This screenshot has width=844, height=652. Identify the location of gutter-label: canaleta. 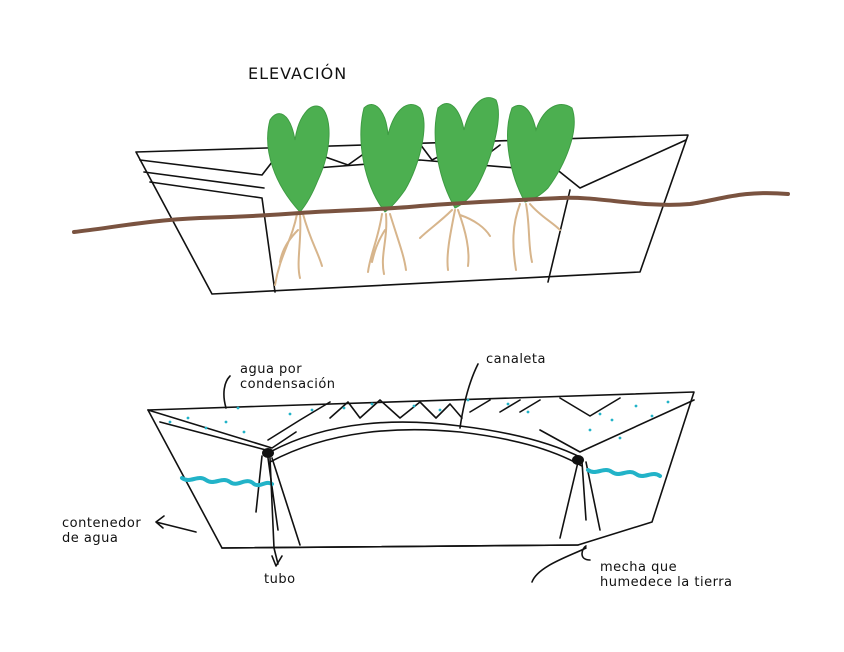
(516, 359).